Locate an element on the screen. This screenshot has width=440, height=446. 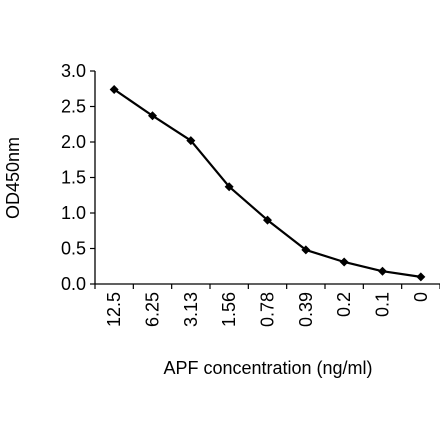
y-ticks: 0.0 0.5 1.0 1.5 2.0 2.5 3.0 is located at coordinates (78, 177).